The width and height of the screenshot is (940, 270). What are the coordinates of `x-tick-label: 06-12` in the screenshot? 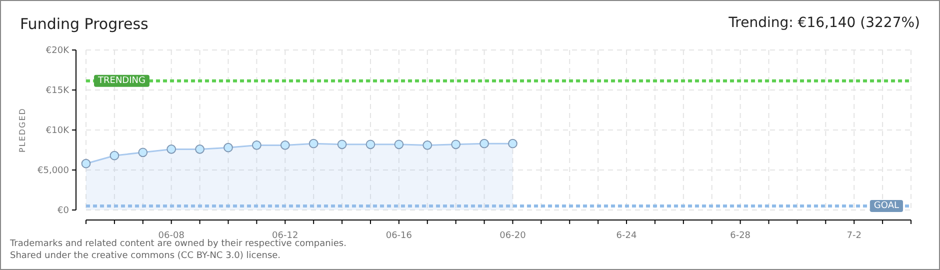 It's located at (285, 235).